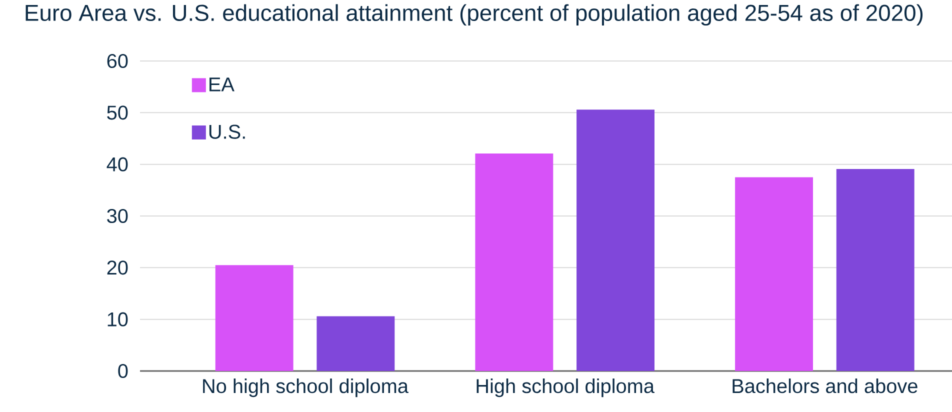  What do you see at coordinates (123, 371) in the screenshot?
I see `y-tick-label: 0` at bounding box center [123, 371].